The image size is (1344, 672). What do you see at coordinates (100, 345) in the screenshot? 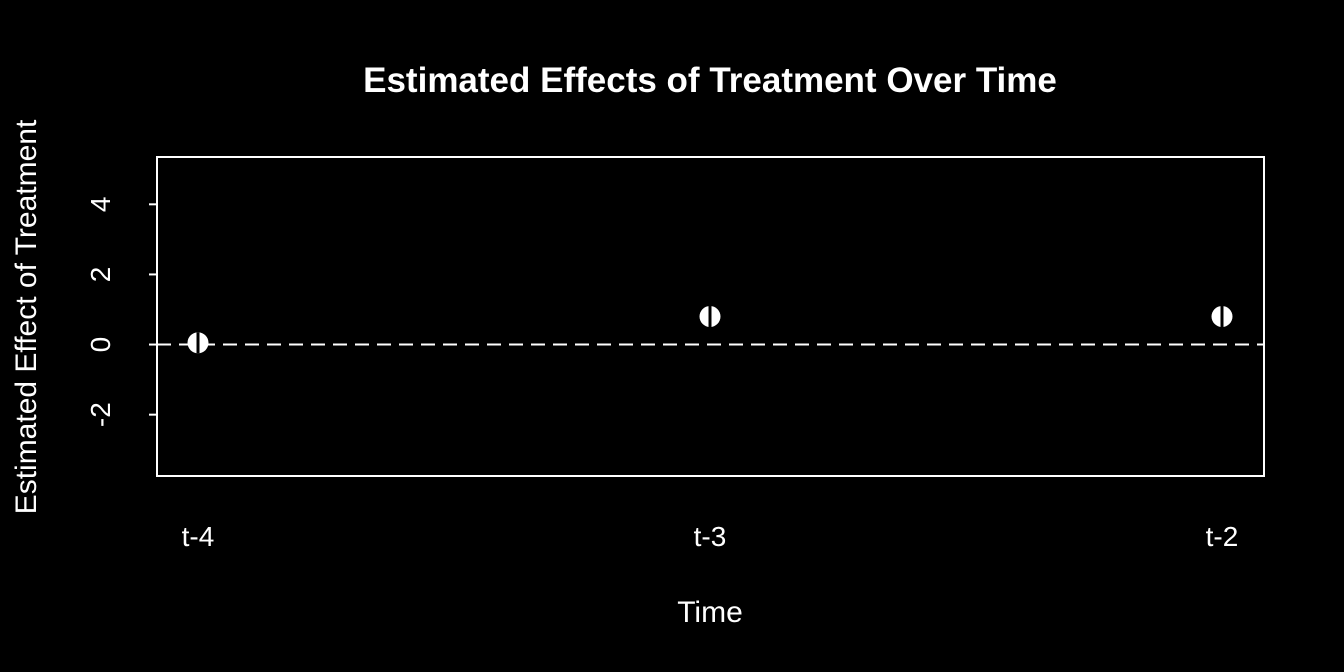
I see `y-tick-label: 0` at bounding box center [100, 345].